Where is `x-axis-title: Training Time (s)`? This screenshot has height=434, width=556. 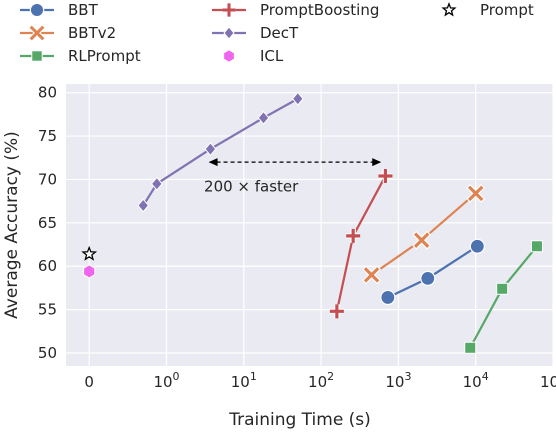
x-axis-title: Training Time (s) is located at coordinates (299, 420).